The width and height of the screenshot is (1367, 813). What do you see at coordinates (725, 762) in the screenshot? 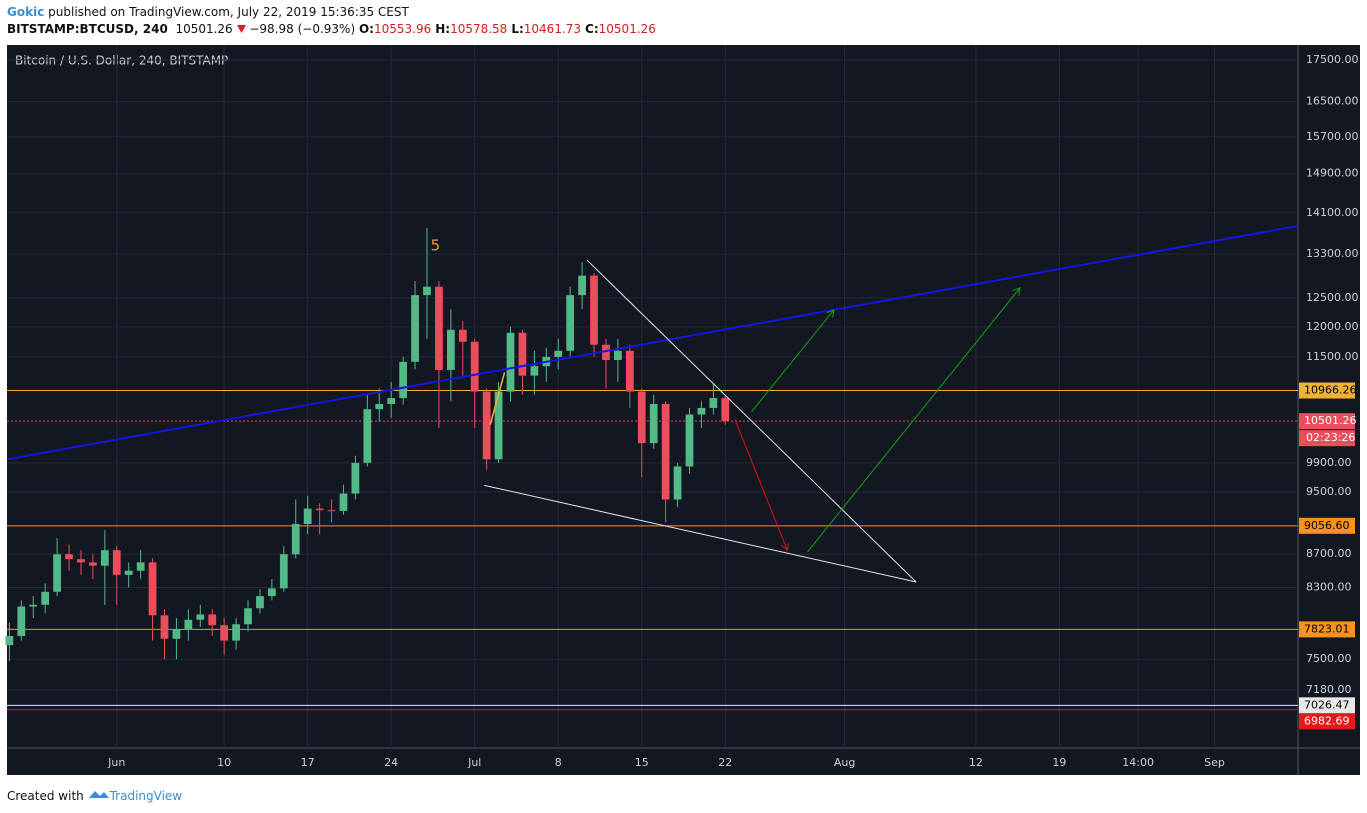
I see `x-tick-label: 22` at bounding box center [725, 762].